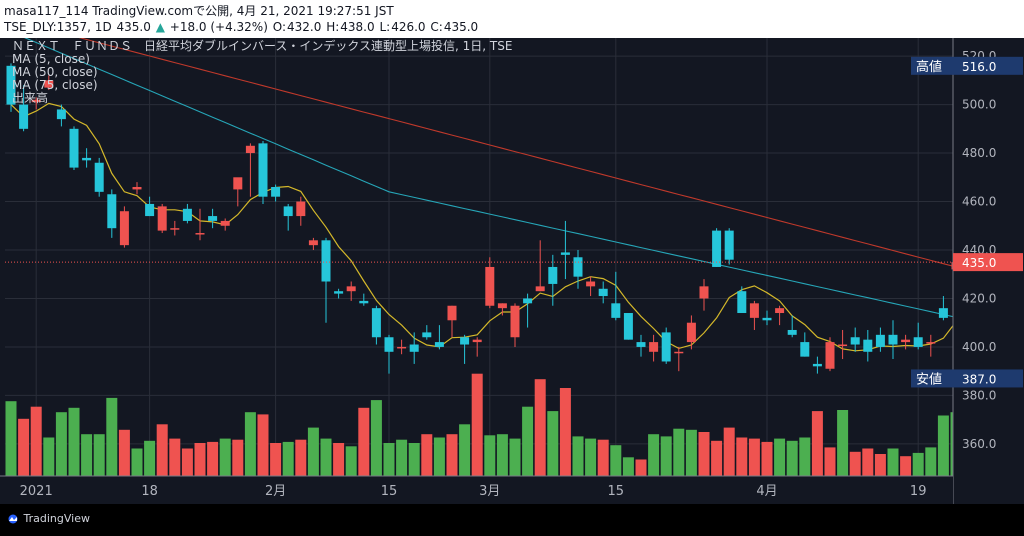 Image resolution: width=1024 pixels, height=536 pixels. Describe the element at coordinates (979, 444) in the screenshot. I see `price-tick-label: 360.0` at that location.